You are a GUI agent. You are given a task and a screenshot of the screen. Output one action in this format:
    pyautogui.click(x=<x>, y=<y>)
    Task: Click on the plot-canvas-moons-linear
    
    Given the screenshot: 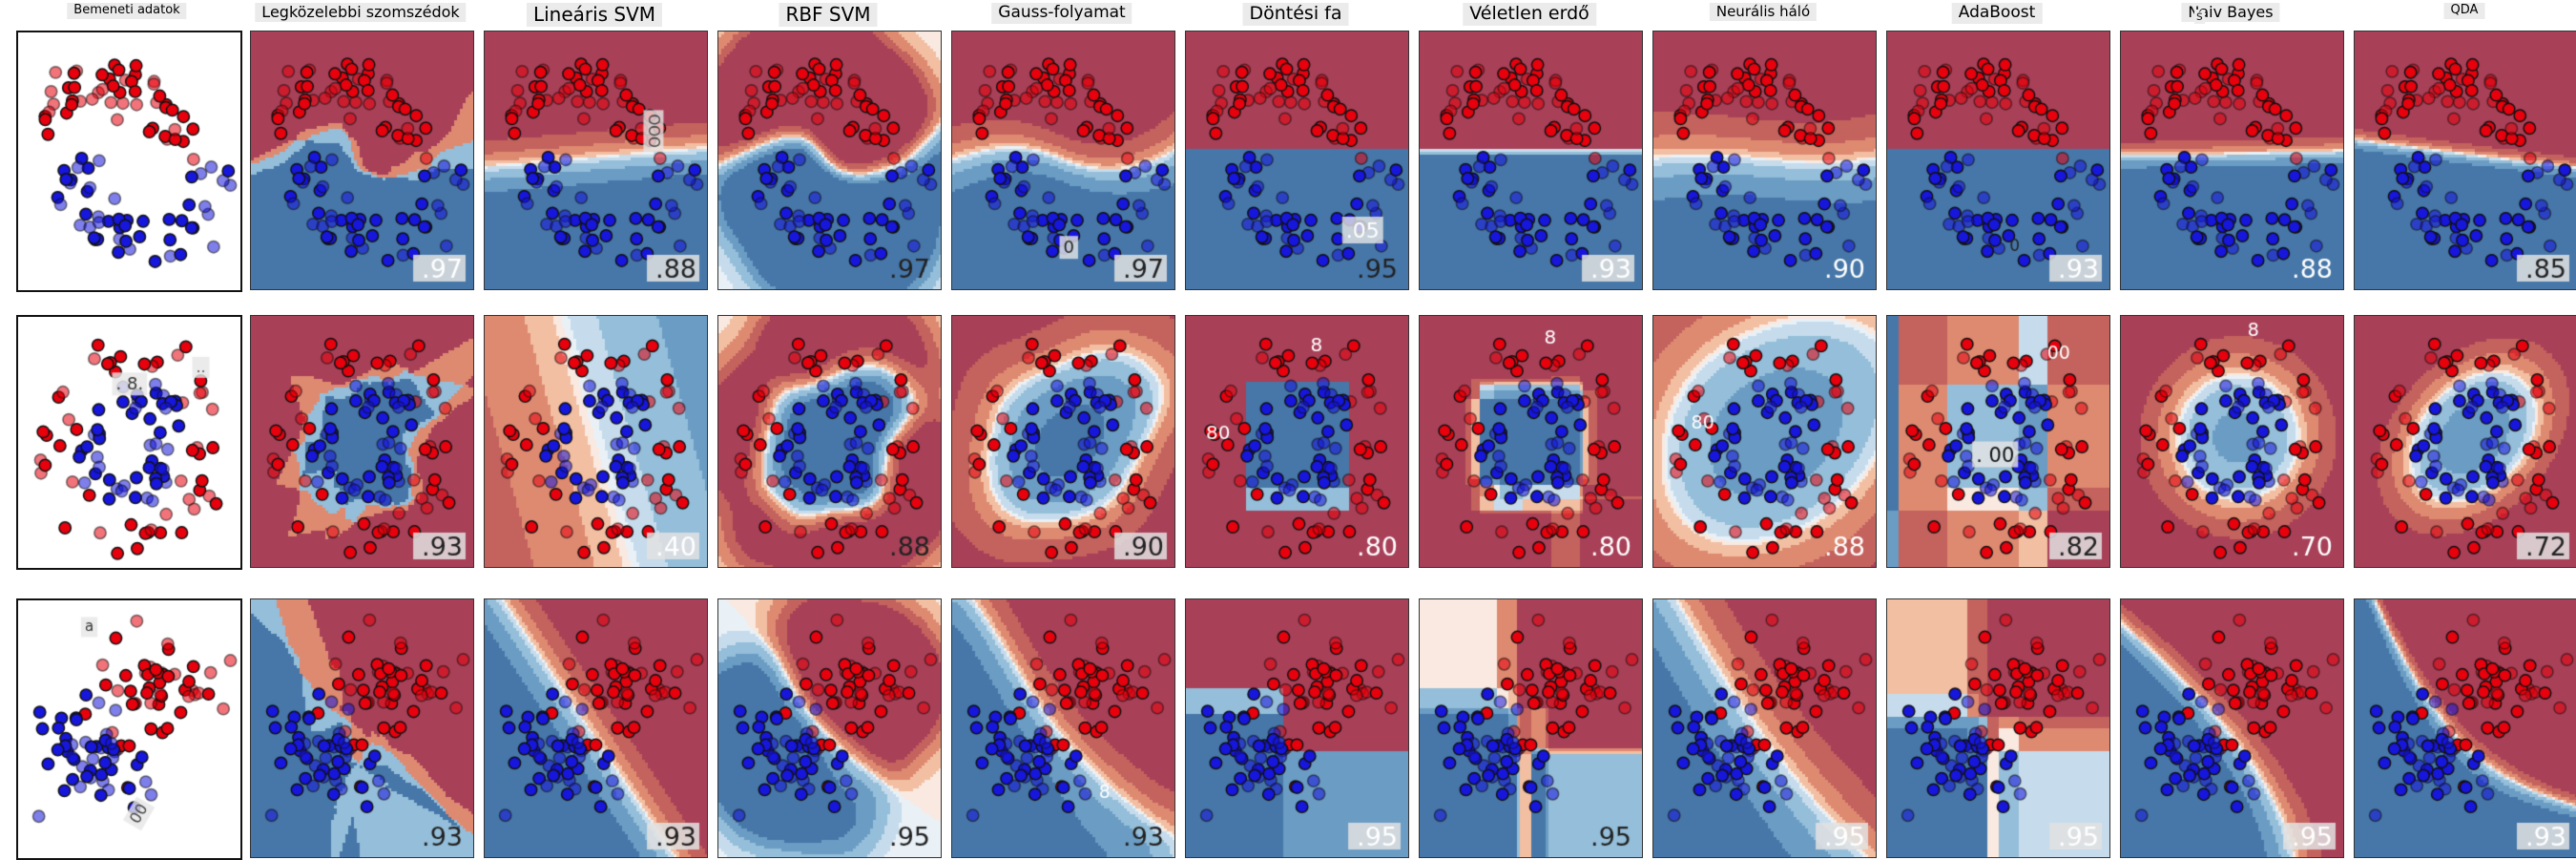 What is the action you would take?
    pyautogui.click(x=596, y=160)
    